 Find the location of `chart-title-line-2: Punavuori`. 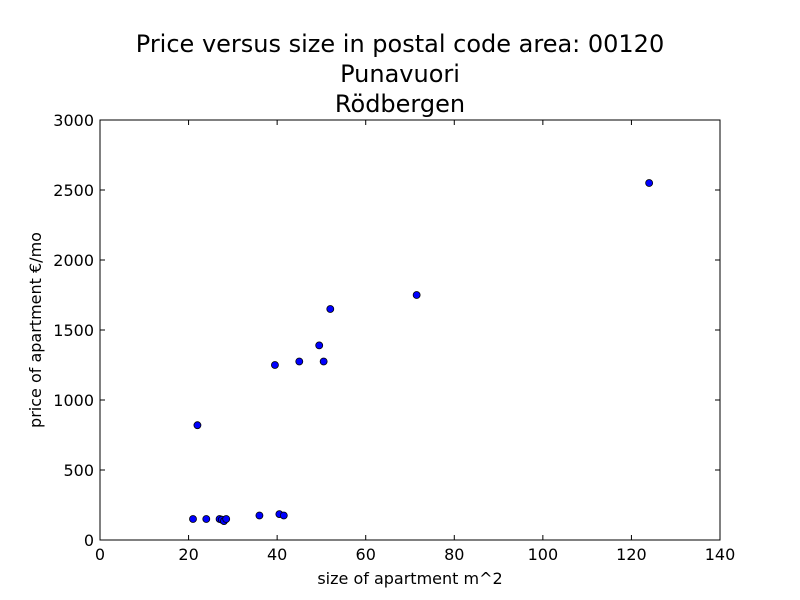

chart-title-line-2: Punavuori is located at coordinates (400, 74).